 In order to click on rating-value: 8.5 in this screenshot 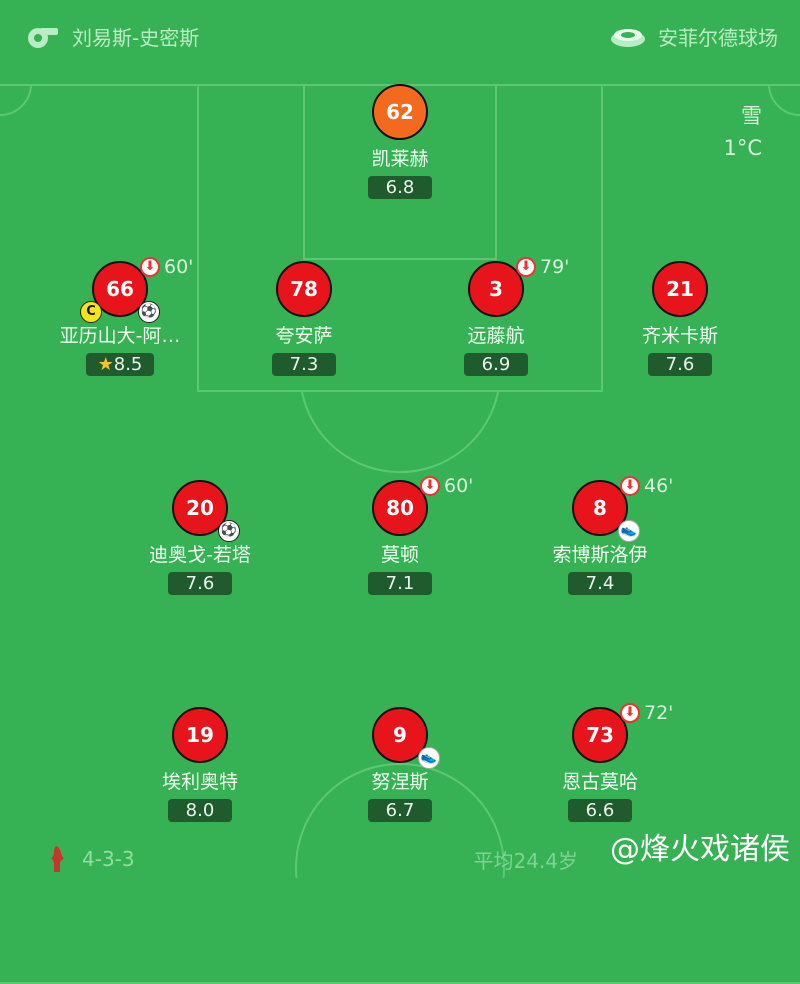, I will do `click(128, 364)`.